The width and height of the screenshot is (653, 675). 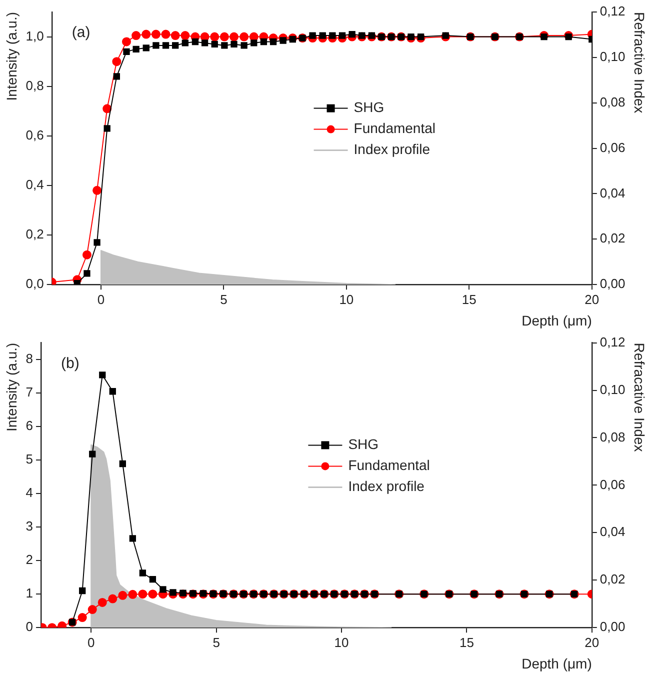 What do you see at coordinates (81, 32) in the screenshot?
I see `text: (a)` at bounding box center [81, 32].